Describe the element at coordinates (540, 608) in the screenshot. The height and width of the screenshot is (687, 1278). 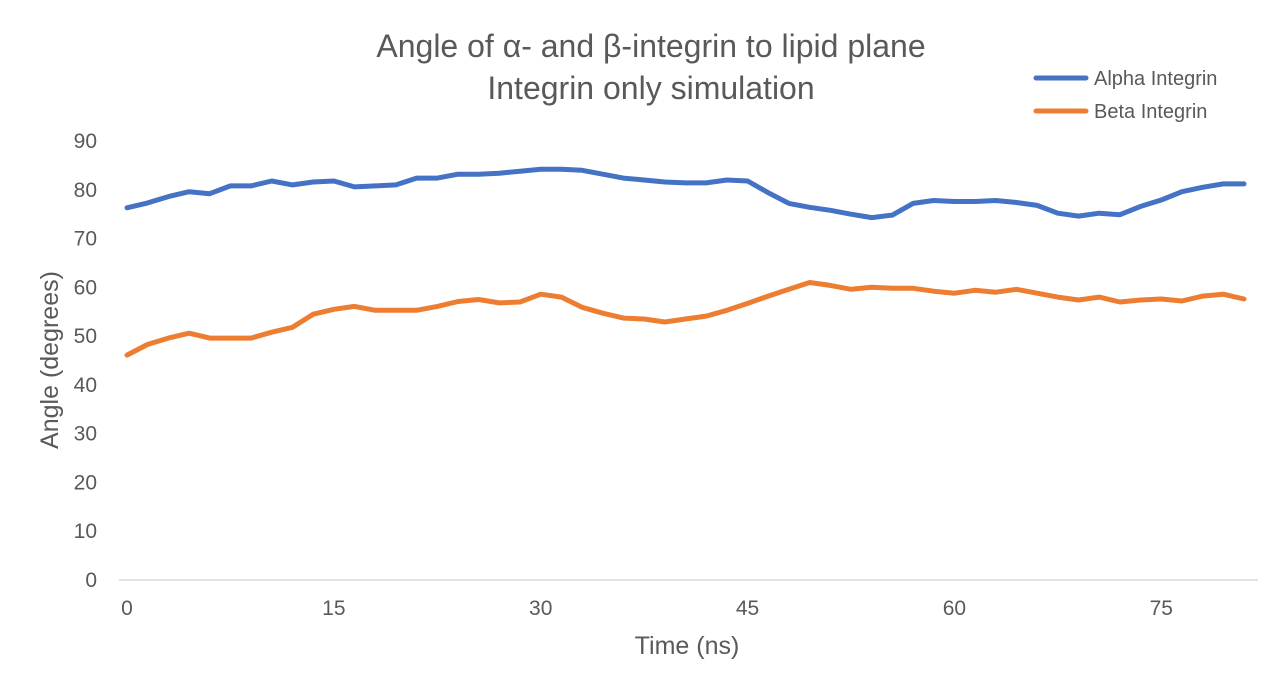
I see `x-tick-label: 30` at that location.